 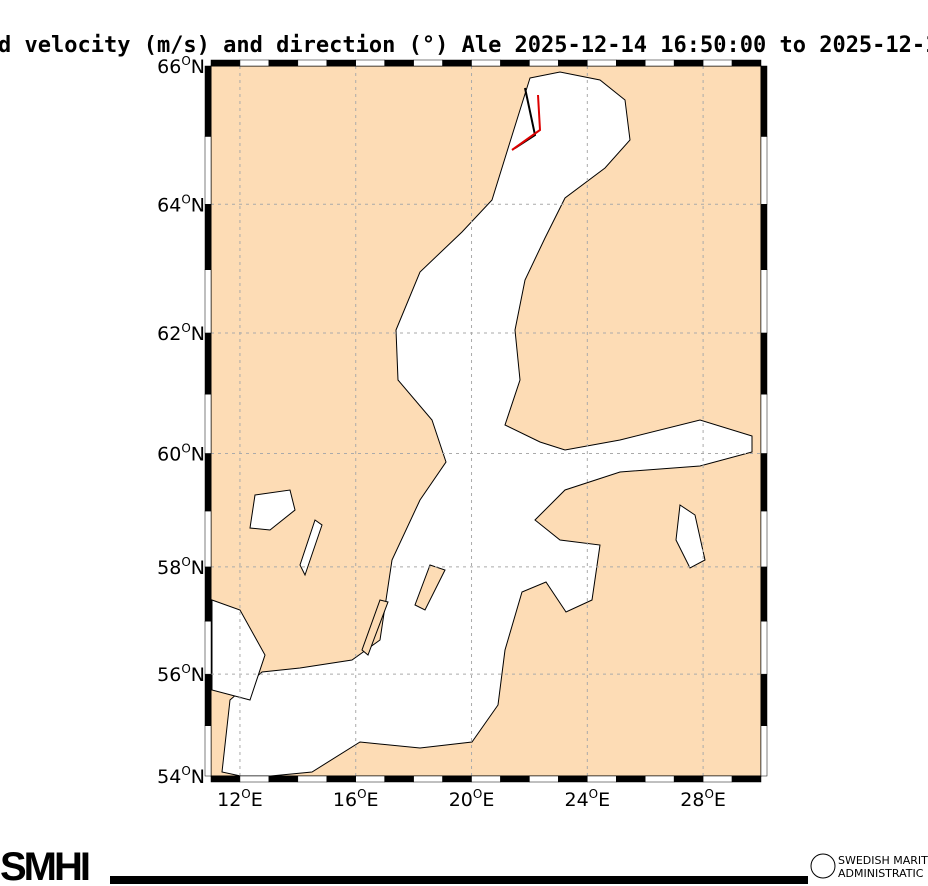 I want to click on logo-bar, so click(x=459, y=880).